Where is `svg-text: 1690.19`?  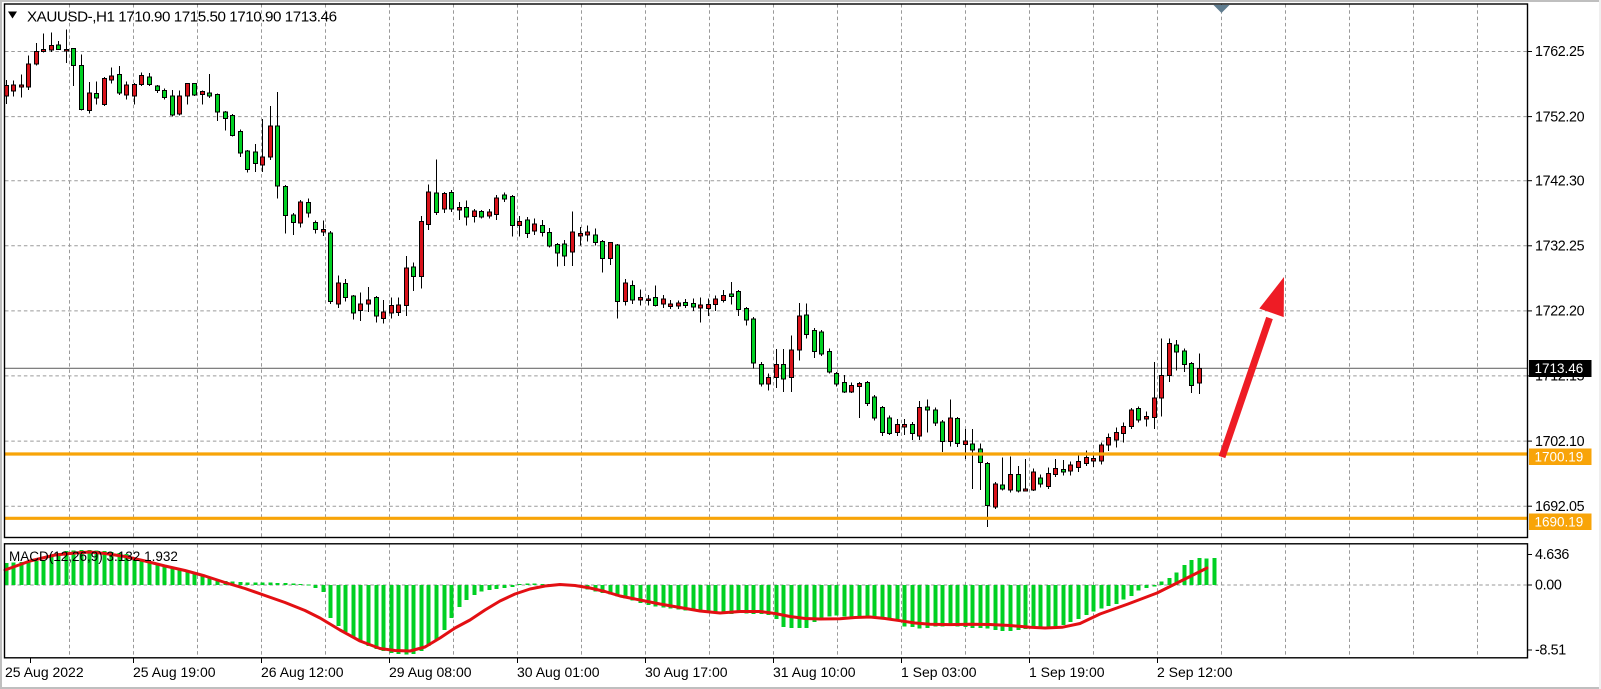
svg-text: 1690.19 is located at coordinates (1559, 521).